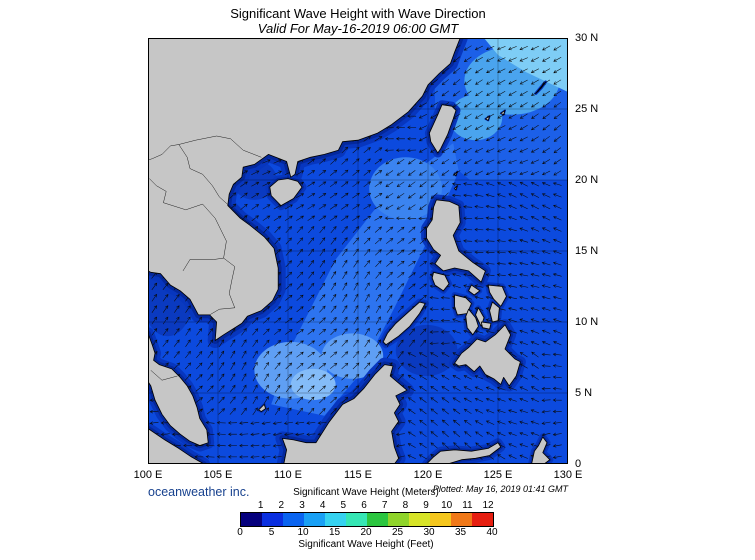 This screenshot has height=560, width=755. Describe the element at coordinates (218, 475) in the screenshot. I see `lon-tick-label: 105 E` at that location.